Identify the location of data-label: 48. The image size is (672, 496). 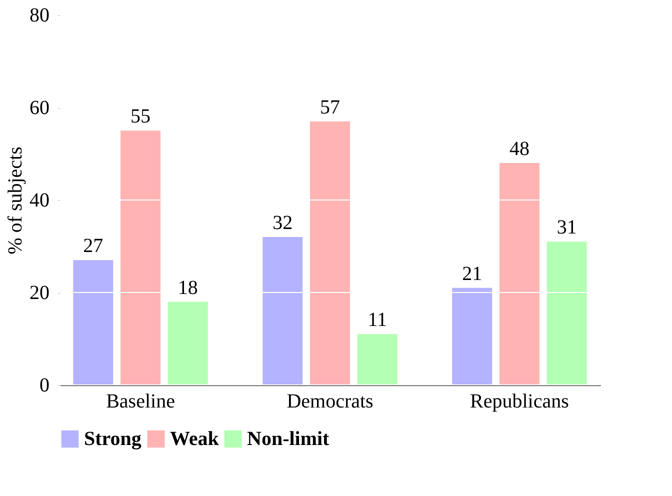
(519, 149).